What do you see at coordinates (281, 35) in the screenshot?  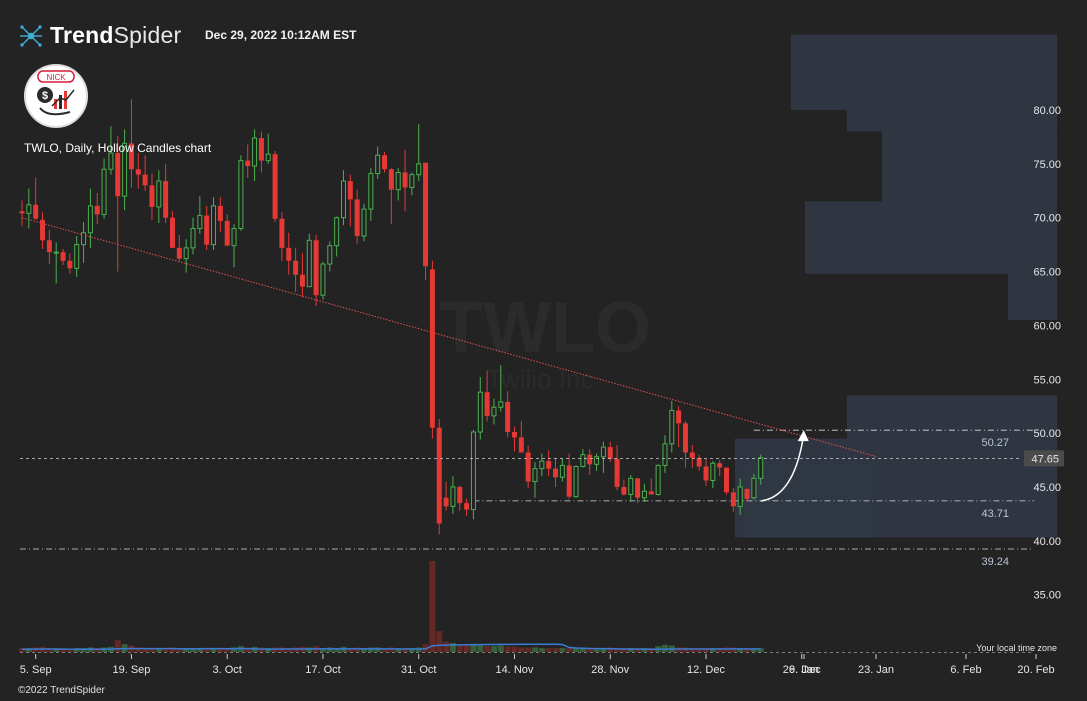 I see `timestamp: Dec 29, 2022 10:12AM EST` at bounding box center [281, 35].